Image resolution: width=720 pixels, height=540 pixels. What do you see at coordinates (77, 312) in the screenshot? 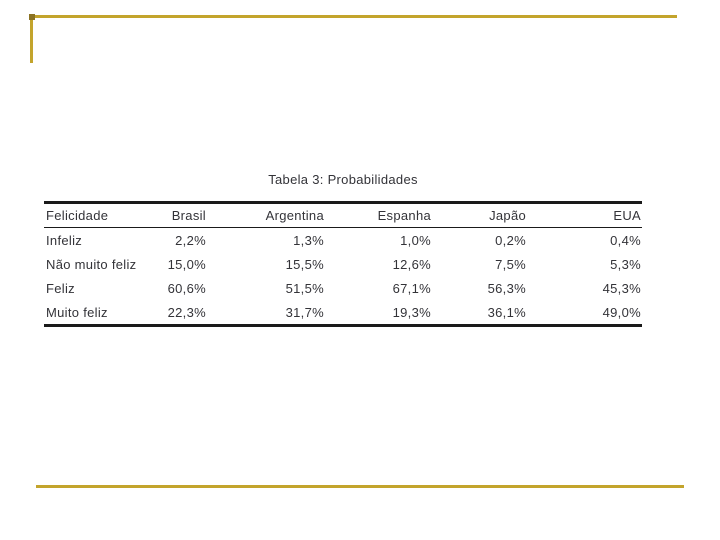
I see `row-label: Muito feliz` at bounding box center [77, 312].